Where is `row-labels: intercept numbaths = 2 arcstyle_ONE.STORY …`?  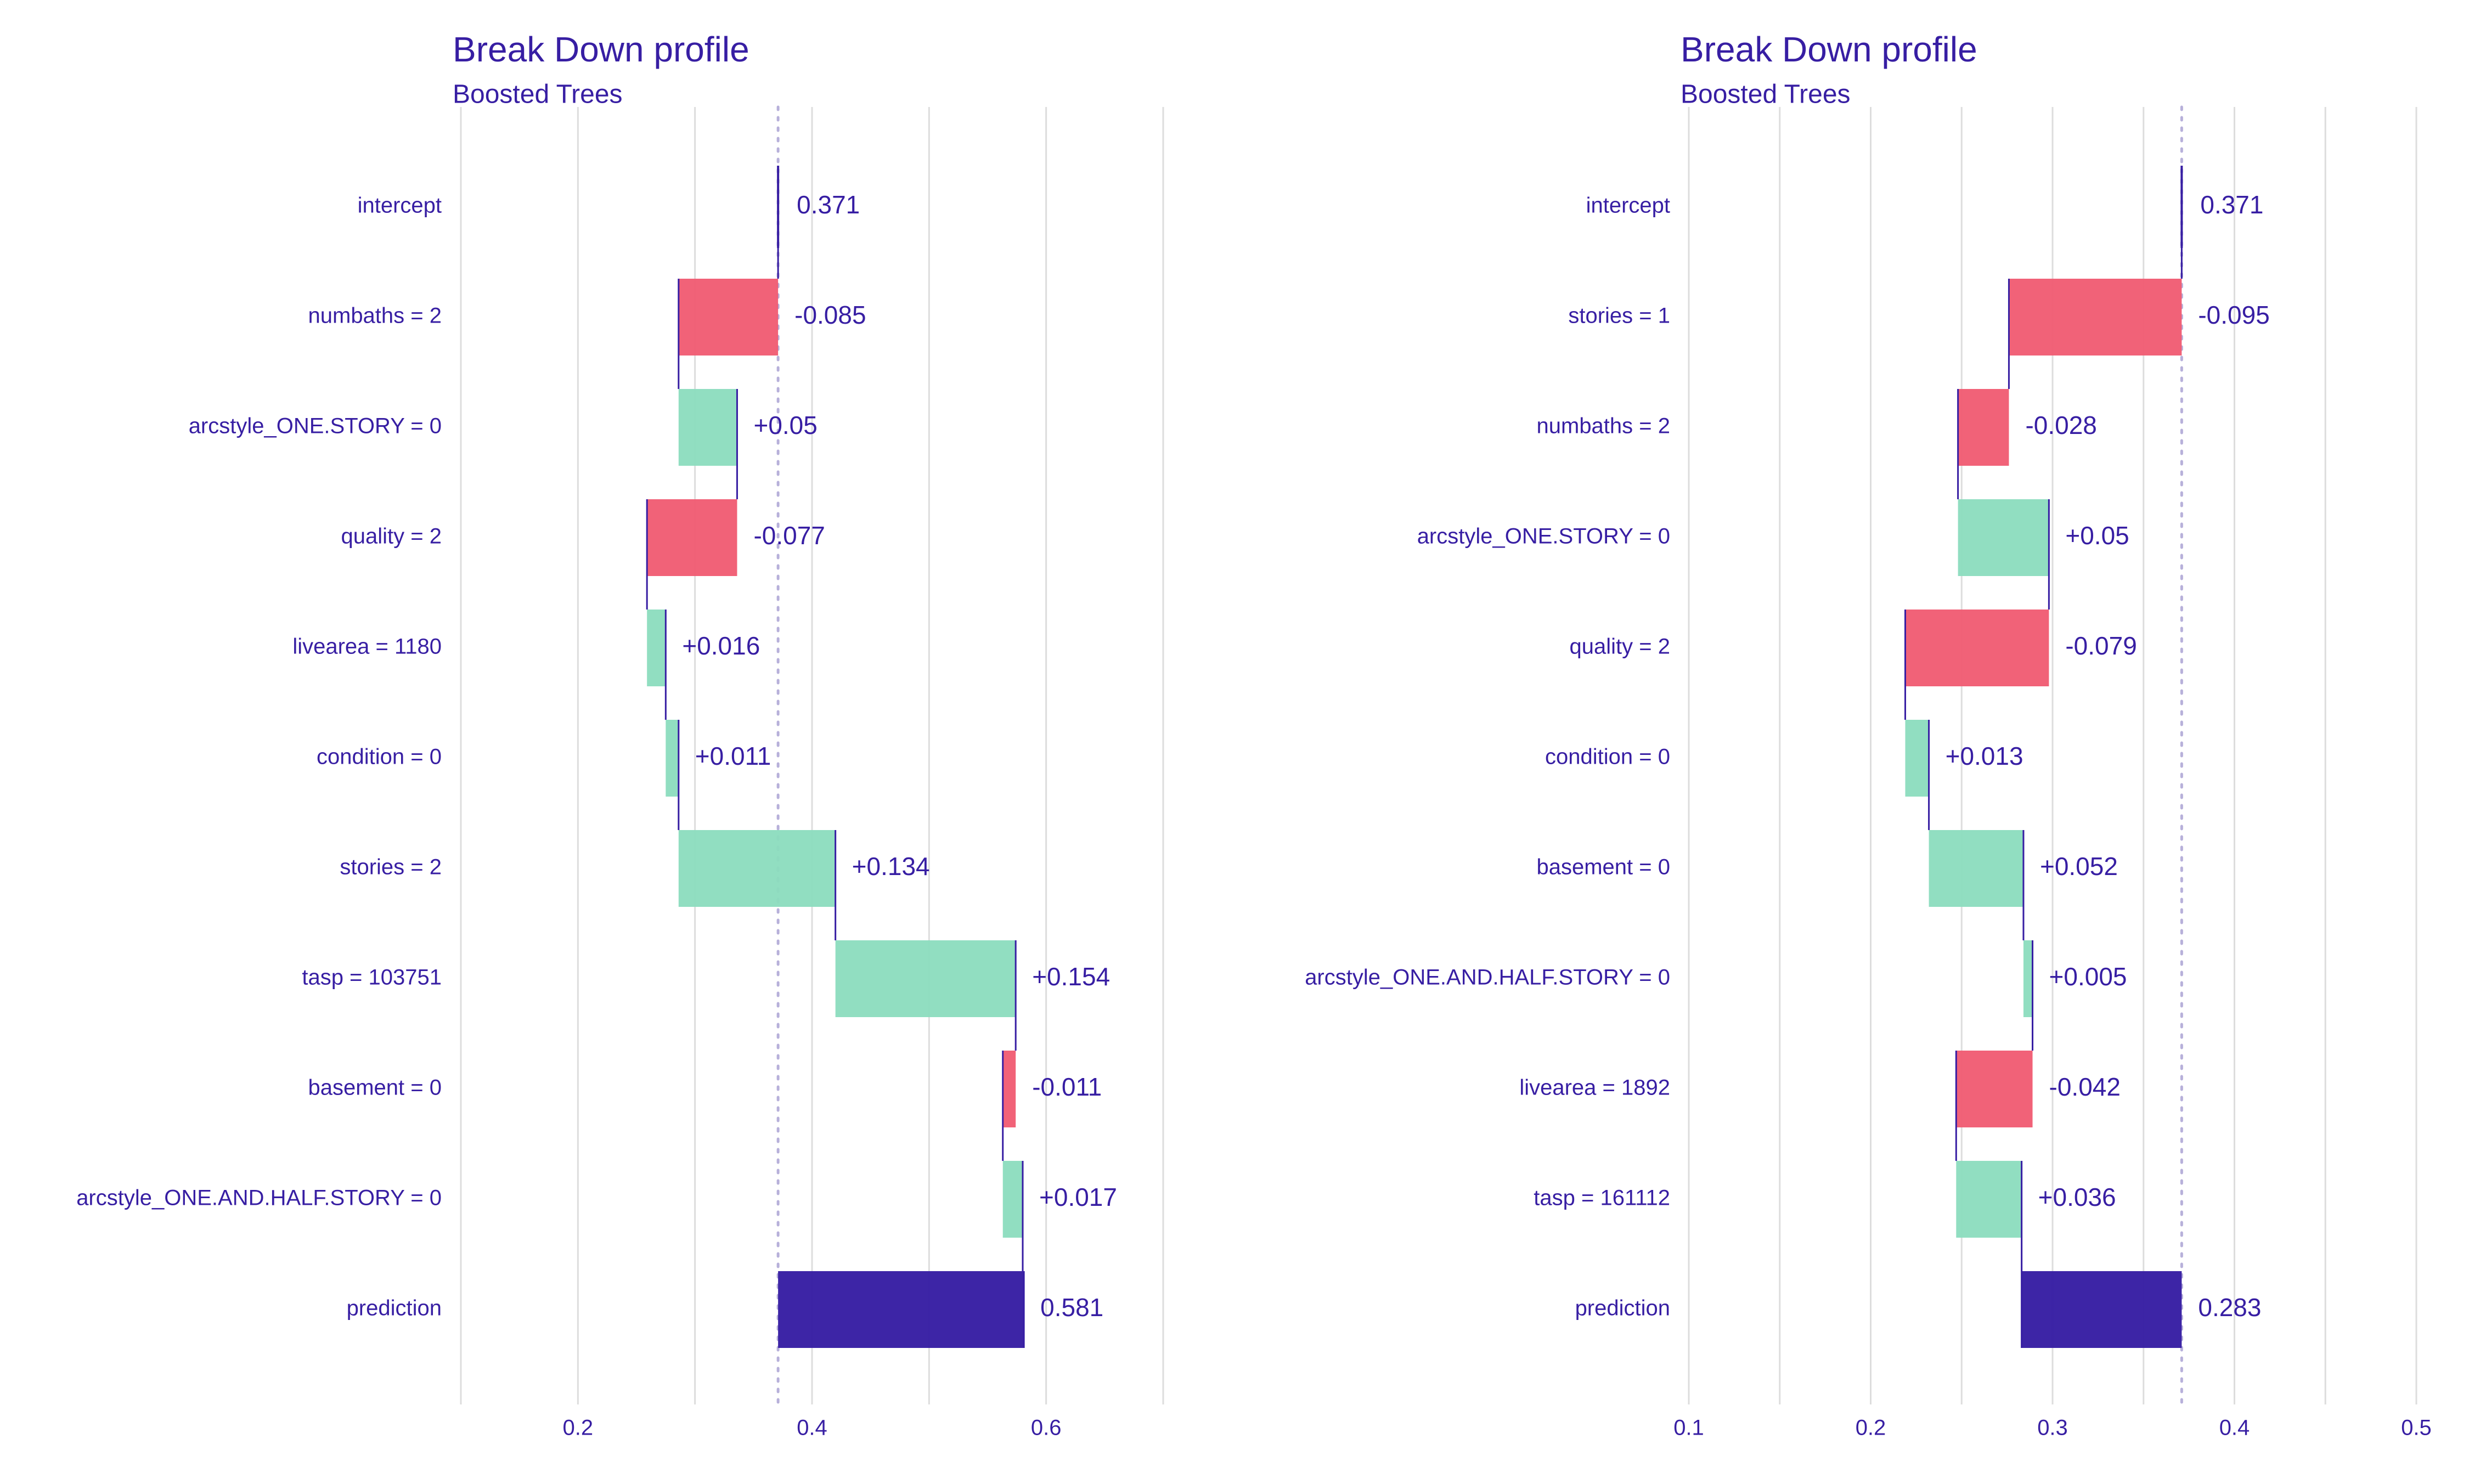 row-labels: intercept numbaths = 2 arcstyle_ONE.STORY … is located at coordinates (259, 757).